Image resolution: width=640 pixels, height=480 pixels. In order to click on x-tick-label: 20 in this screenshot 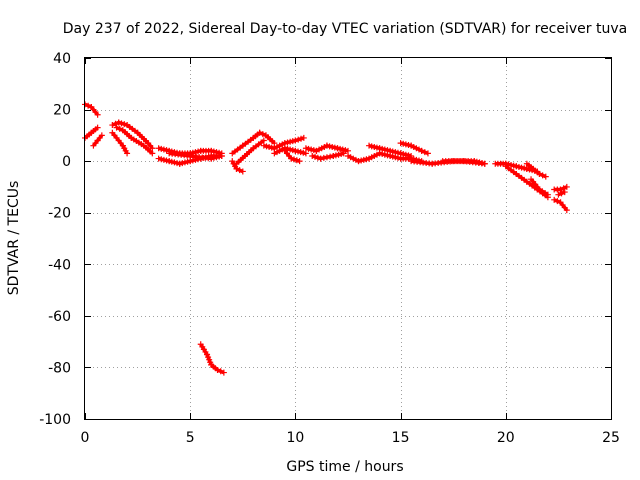, I will do `click(506, 438)`.